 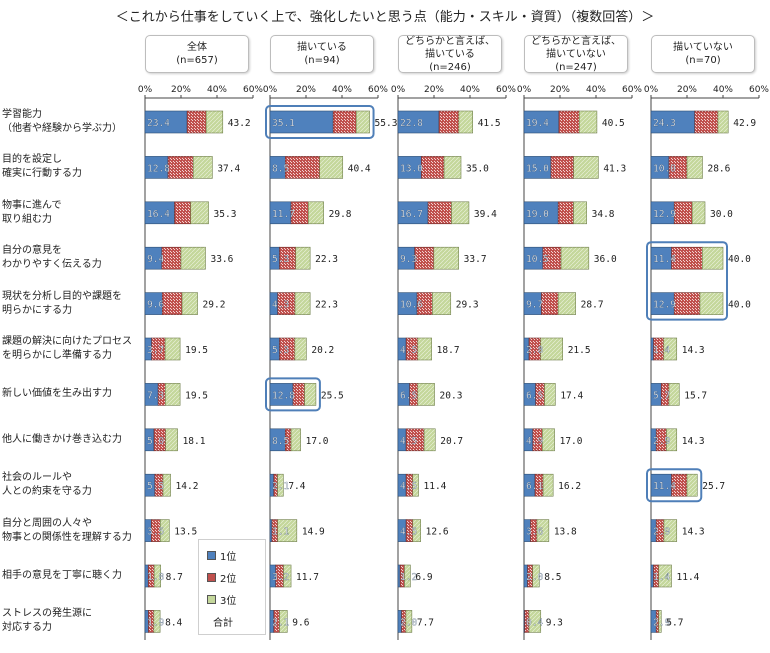 I want to click on panel-header: 全体 (n=657), so click(x=197, y=54).